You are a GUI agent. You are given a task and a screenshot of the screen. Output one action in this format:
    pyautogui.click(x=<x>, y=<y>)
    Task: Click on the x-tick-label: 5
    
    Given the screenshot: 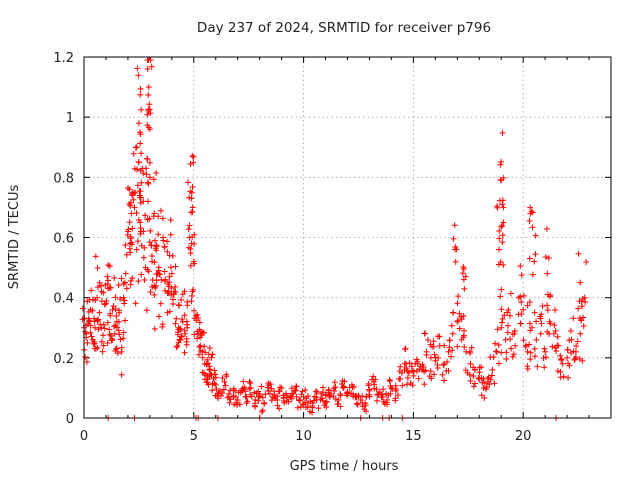 What is the action you would take?
    pyautogui.click(x=194, y=436)
    